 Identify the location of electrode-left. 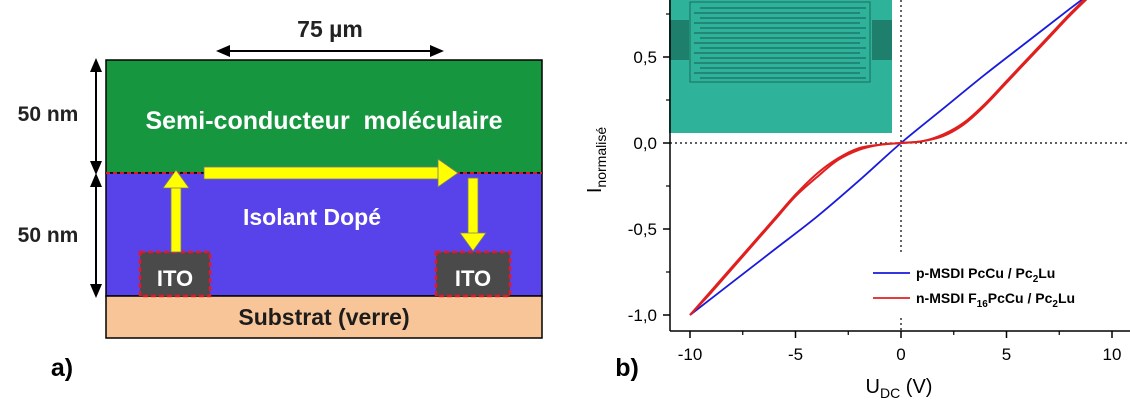
(175, 274).